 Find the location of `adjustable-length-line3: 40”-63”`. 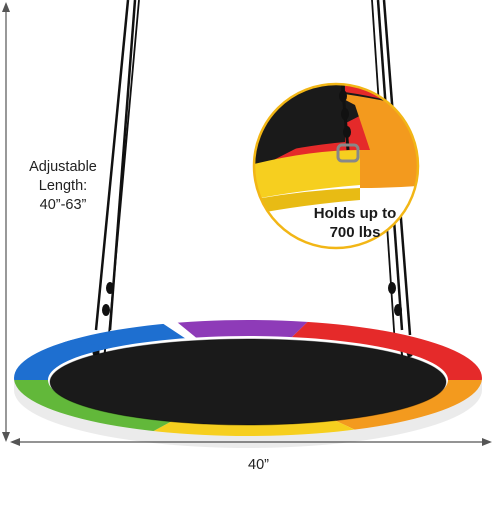

adjustable-length-line3: 40”-63” is located at coordinates (63, 205).